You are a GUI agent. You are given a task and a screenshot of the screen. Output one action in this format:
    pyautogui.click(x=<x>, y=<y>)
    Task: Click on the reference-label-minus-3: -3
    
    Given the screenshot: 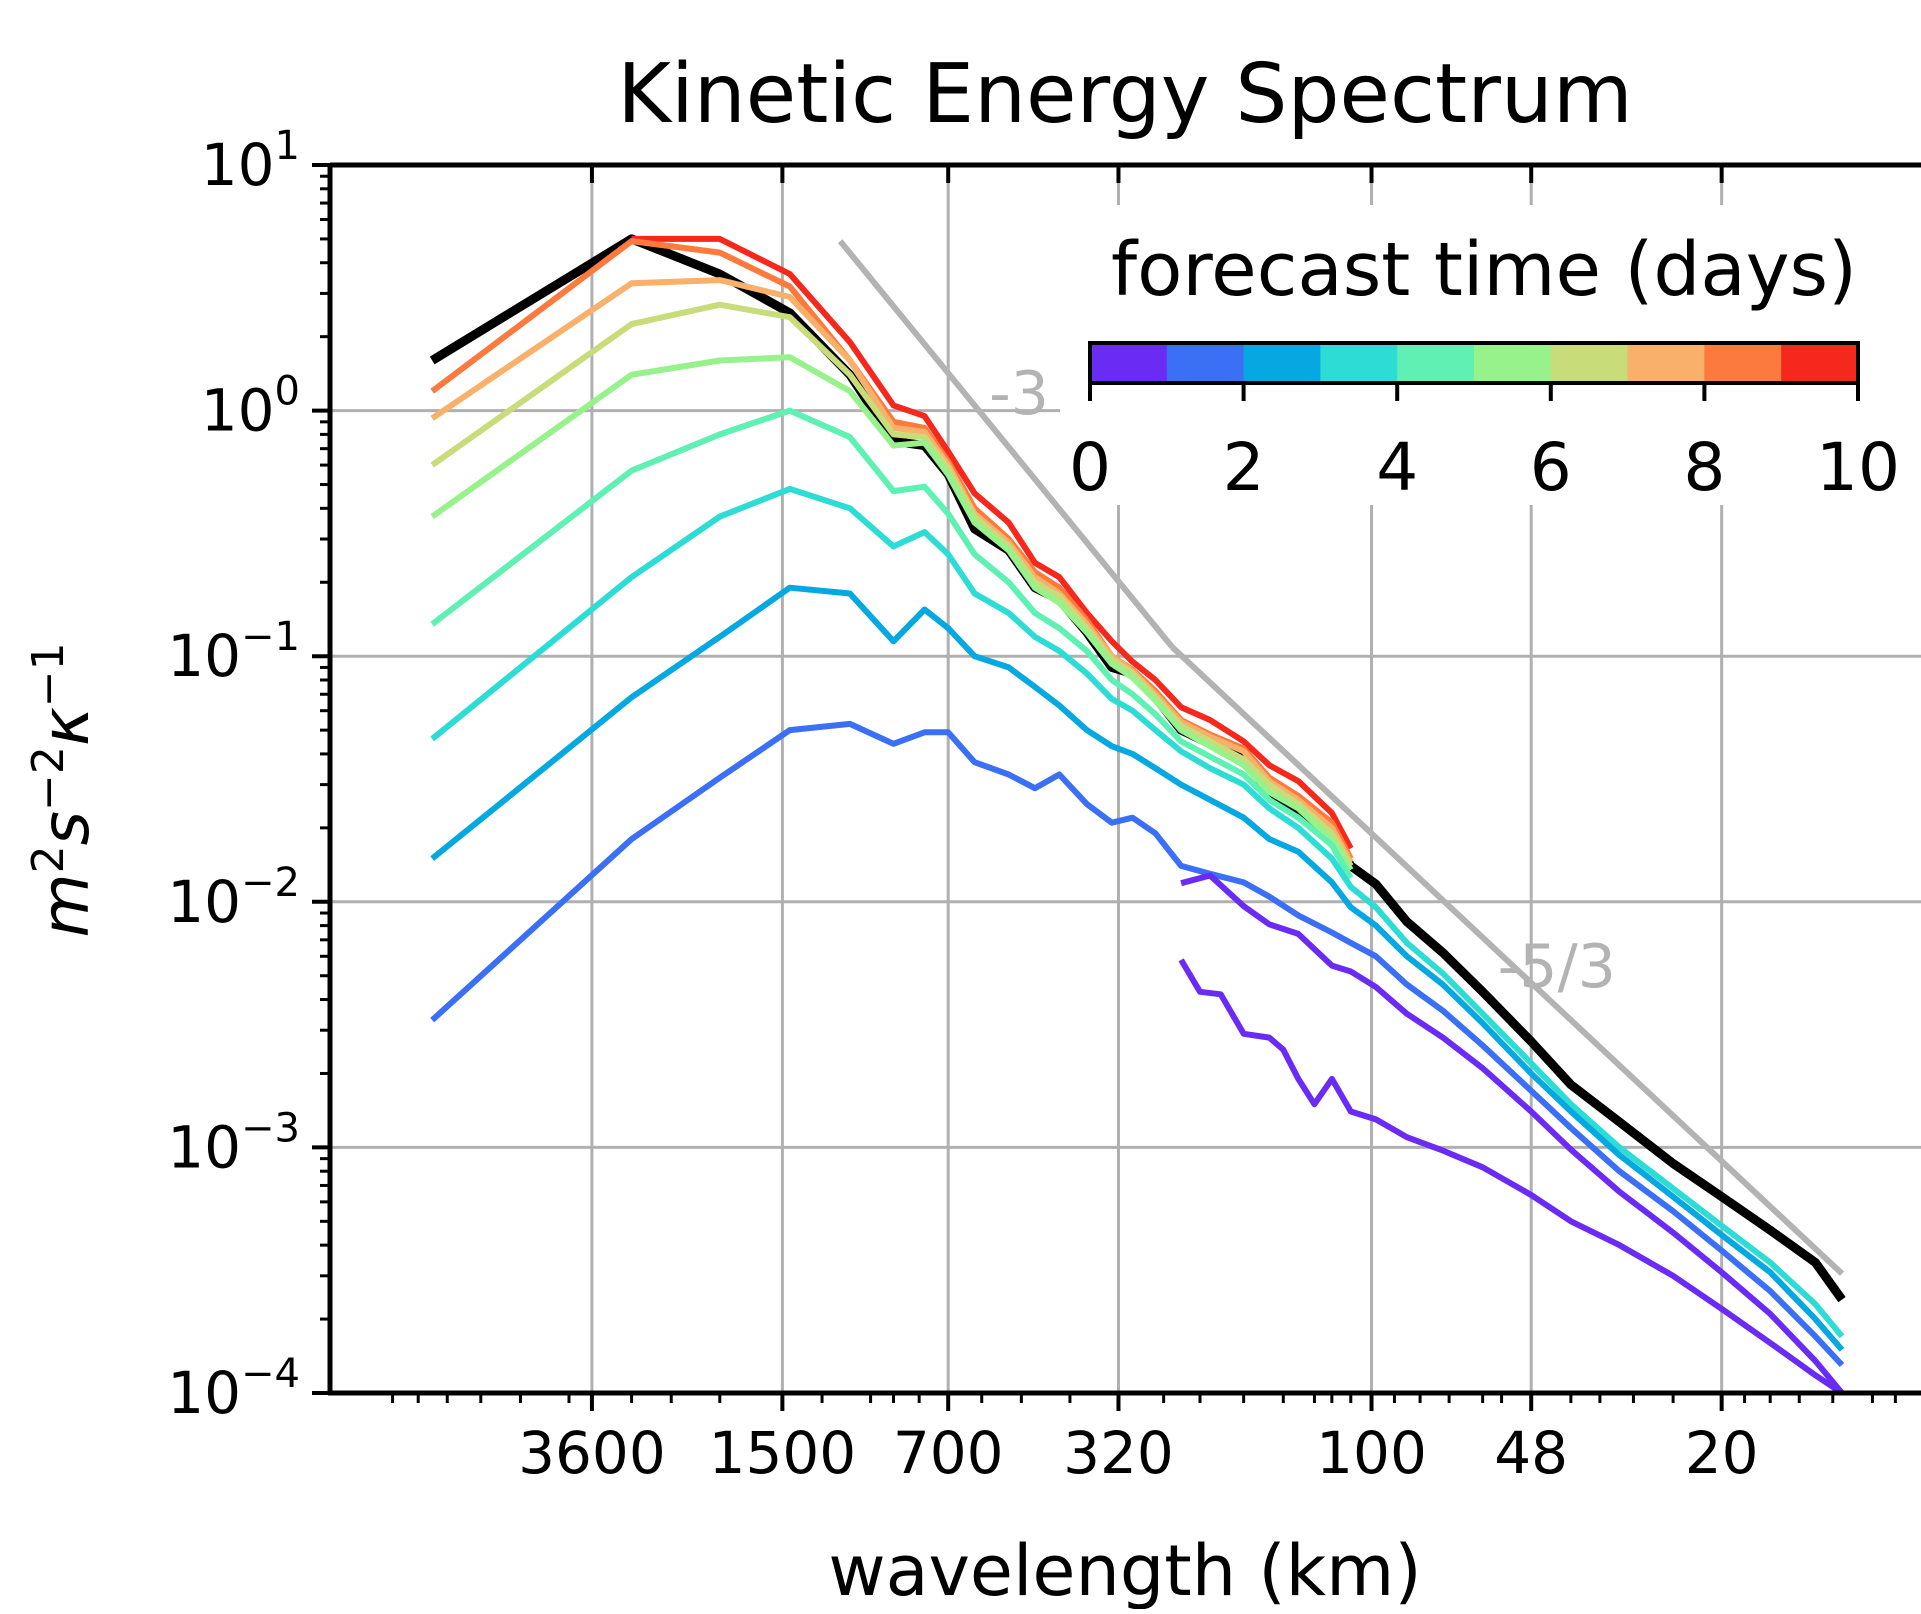 What is the action you would take?
    pyautogui.click(x=1019, y=394)
    